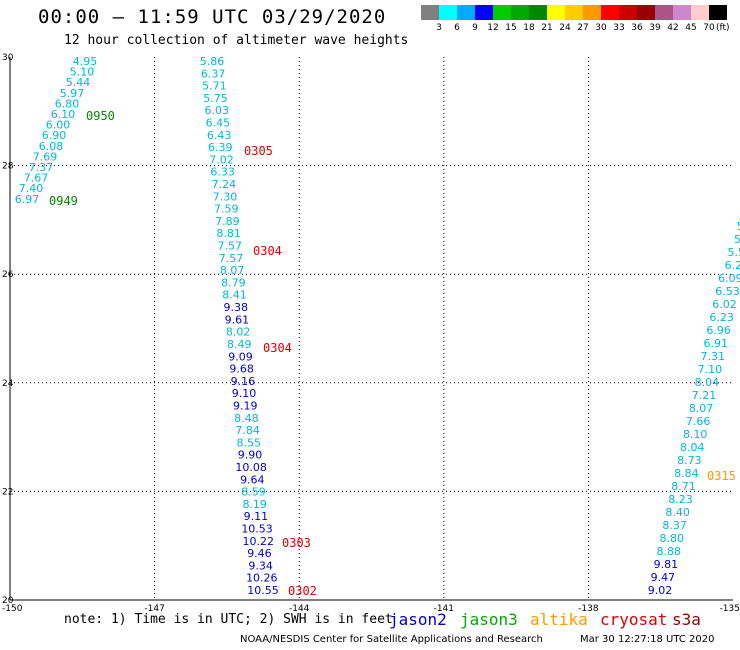  I want to click on y-tick-label: 26, so click(8, 275).